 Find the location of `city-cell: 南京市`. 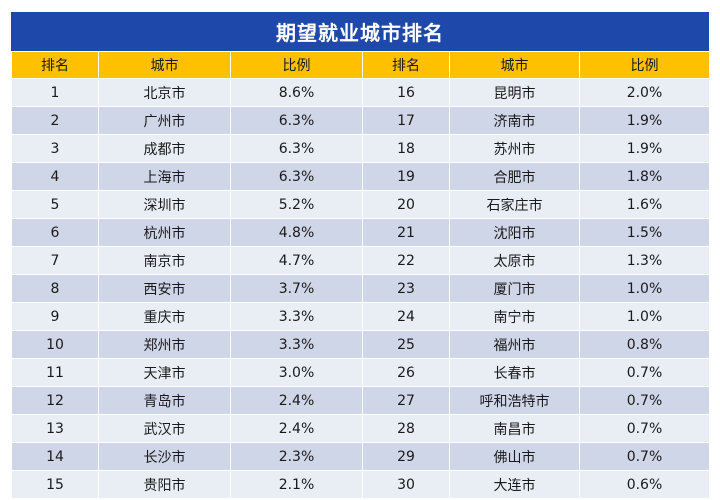

city-cell: 南京市 is located at coordinates (164, 260).